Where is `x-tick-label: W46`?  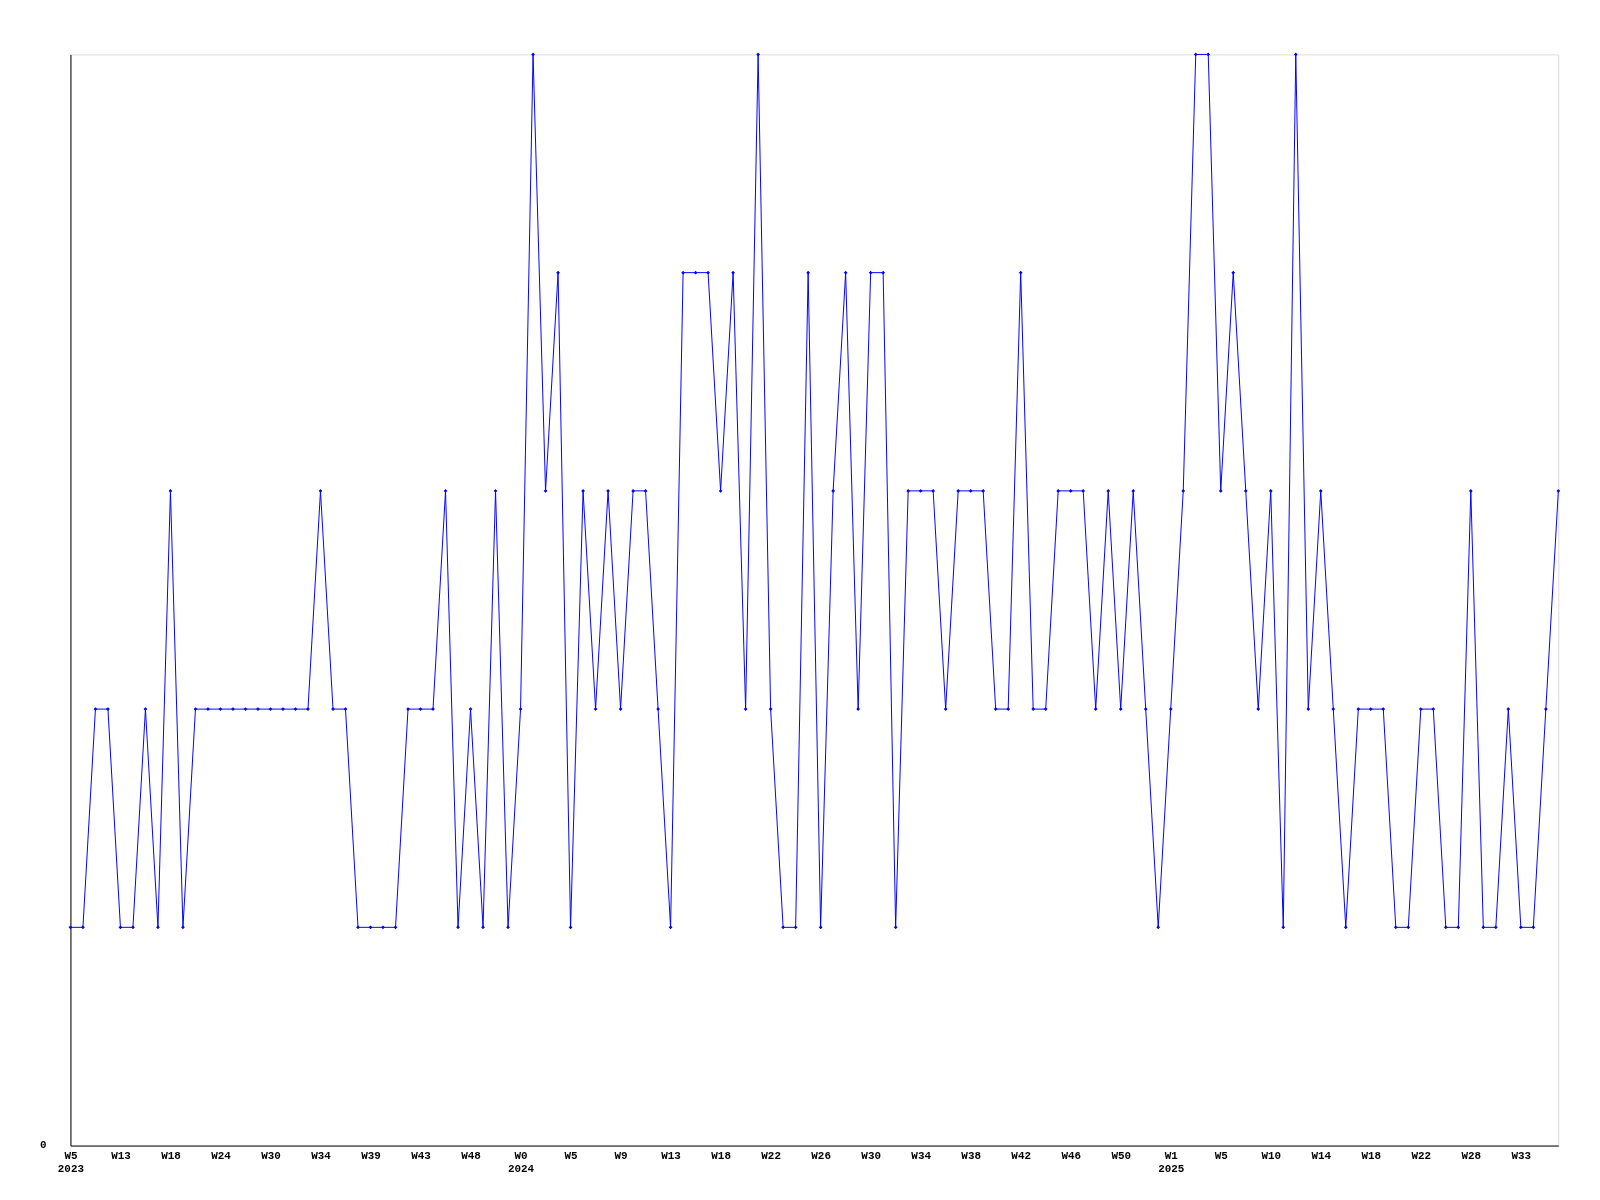 x-tick-label: W46 is located at coordinates (1071, 1155).